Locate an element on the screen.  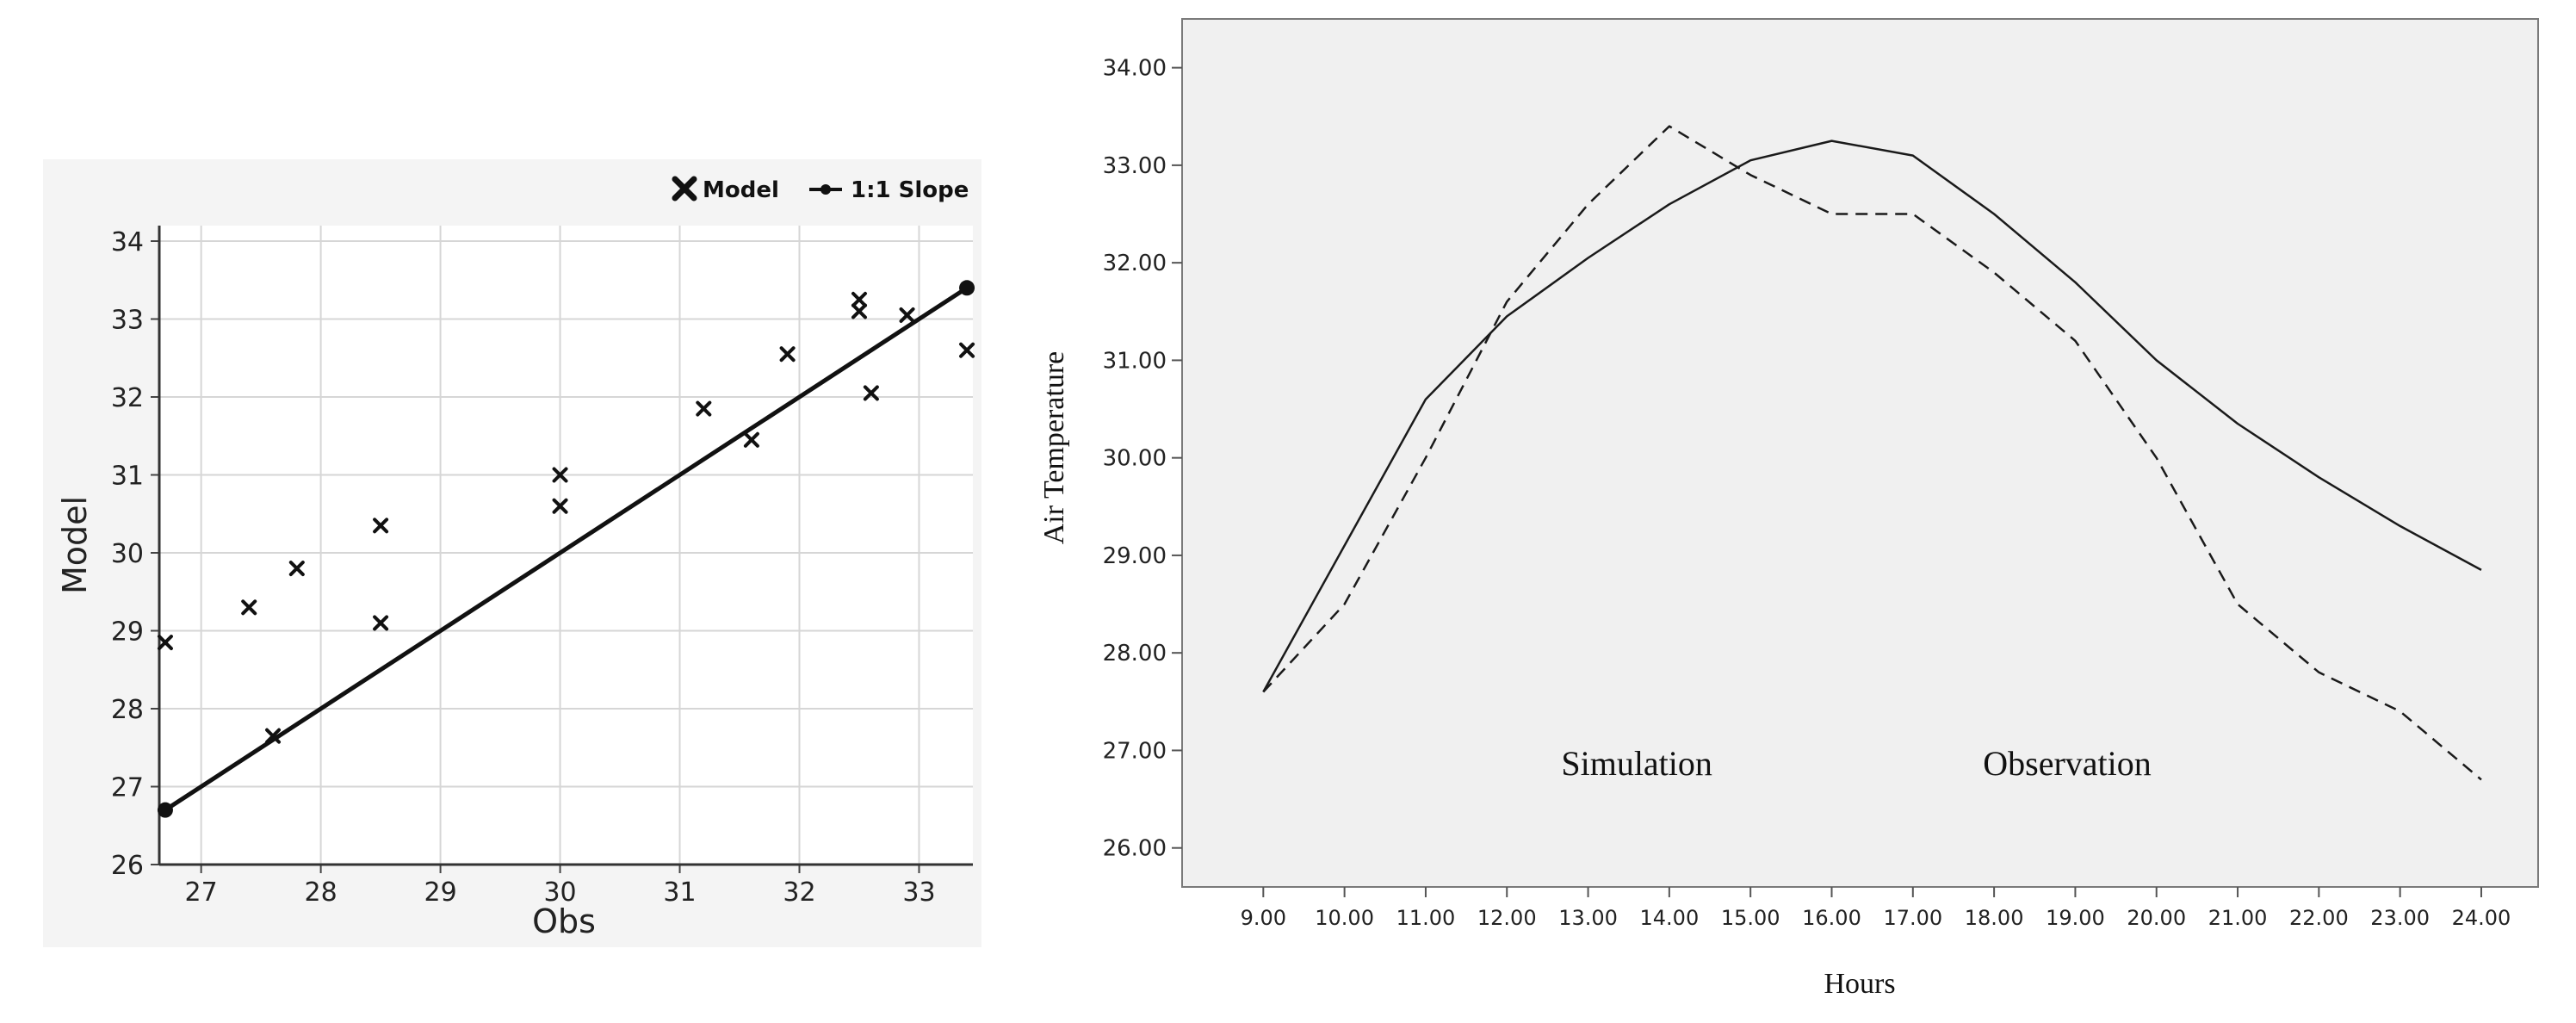
line-y-tick-label: 28.00 is located at coordinates (1135, 654).